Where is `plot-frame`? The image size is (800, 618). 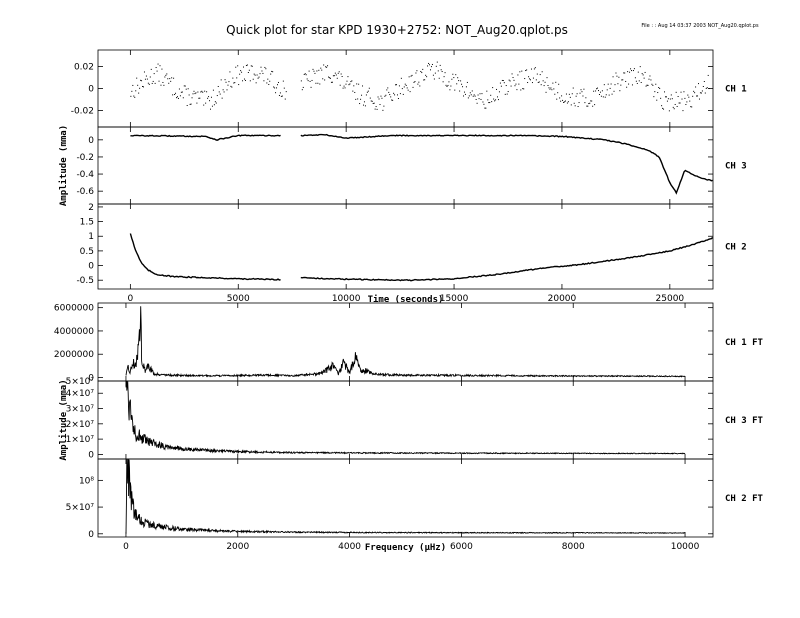
plot-frame is located at coordinates (405, 88).